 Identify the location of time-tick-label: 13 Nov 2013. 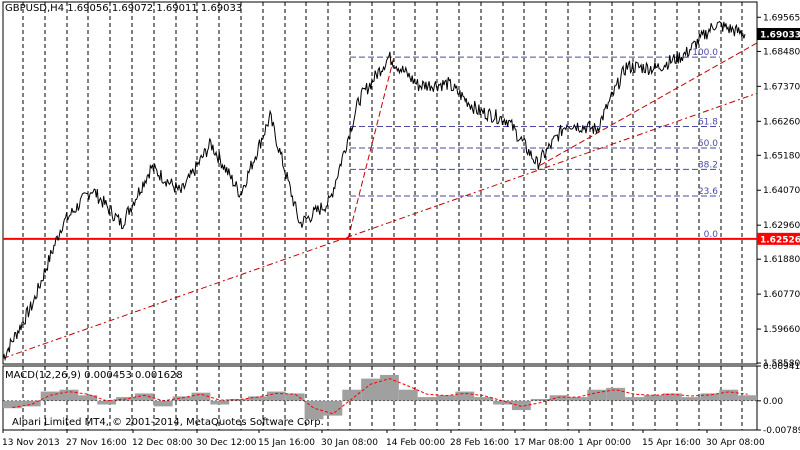
(31, 443).